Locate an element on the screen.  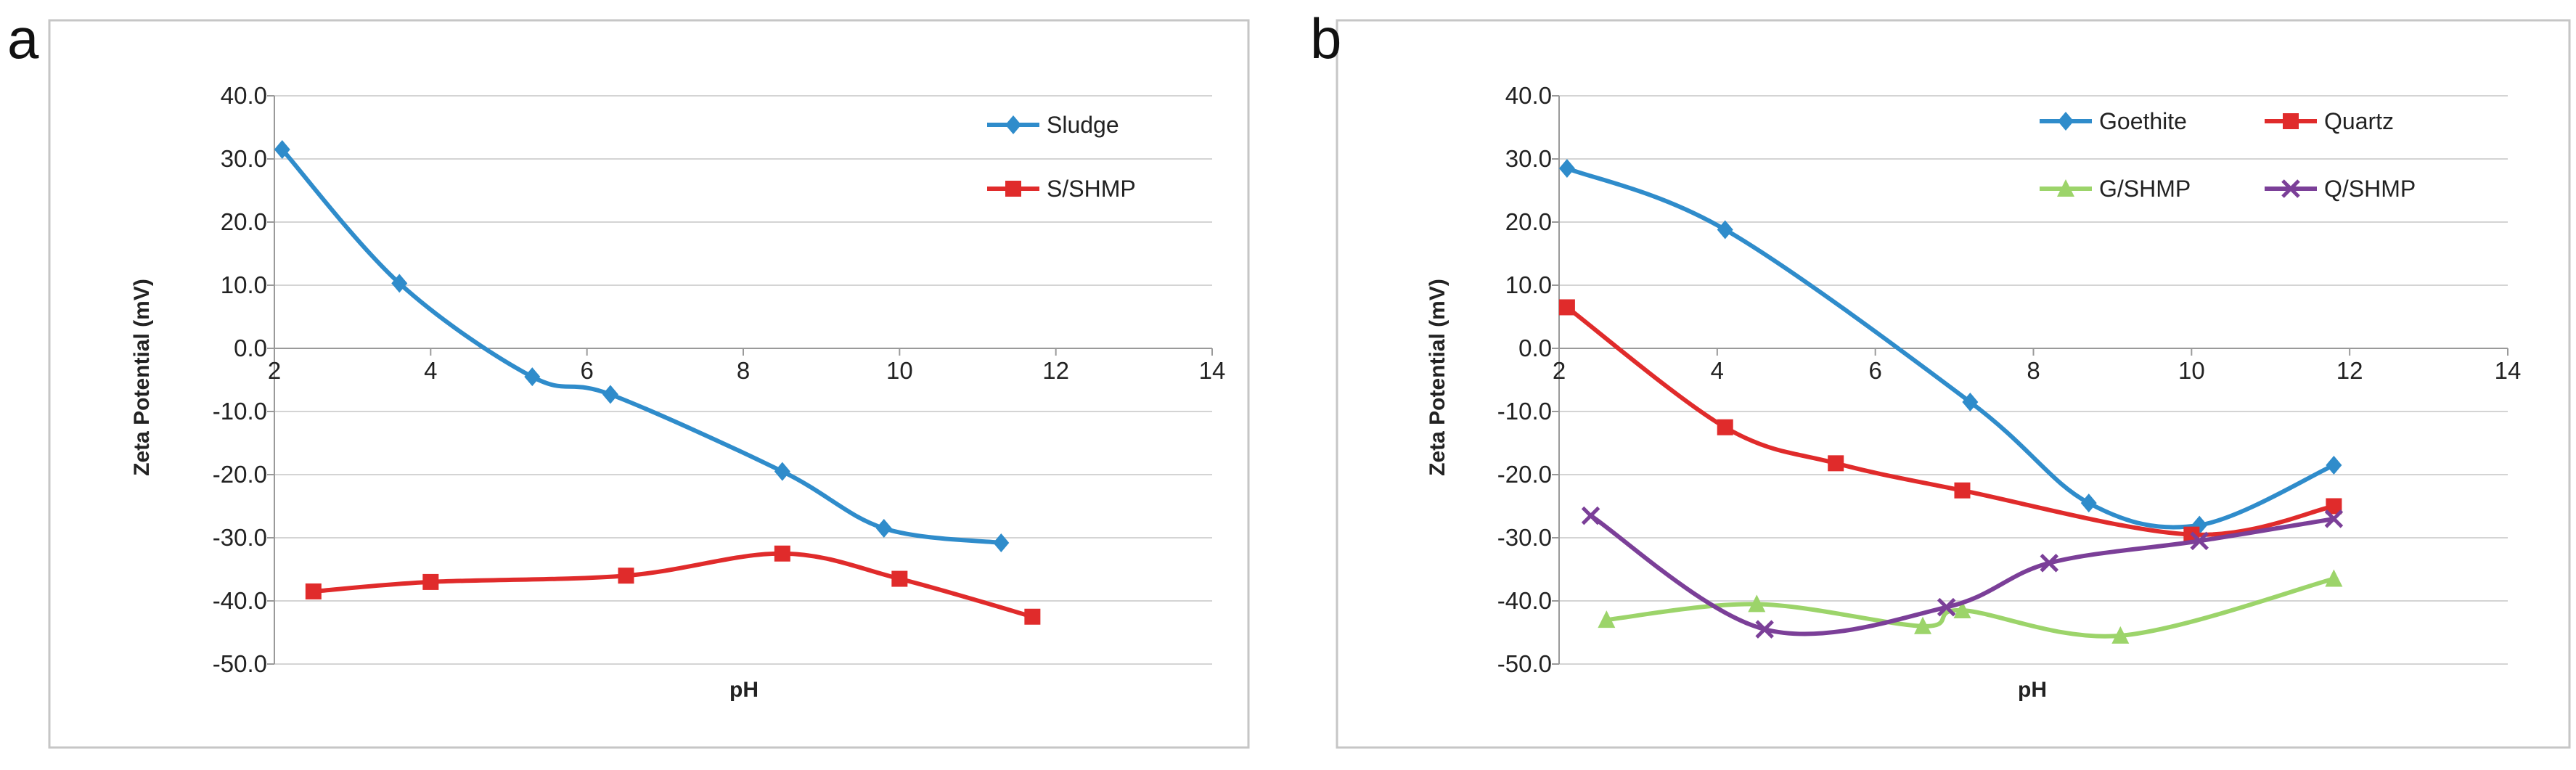
legend-label: Q/SHMP is located at coordinates (2370, 189).